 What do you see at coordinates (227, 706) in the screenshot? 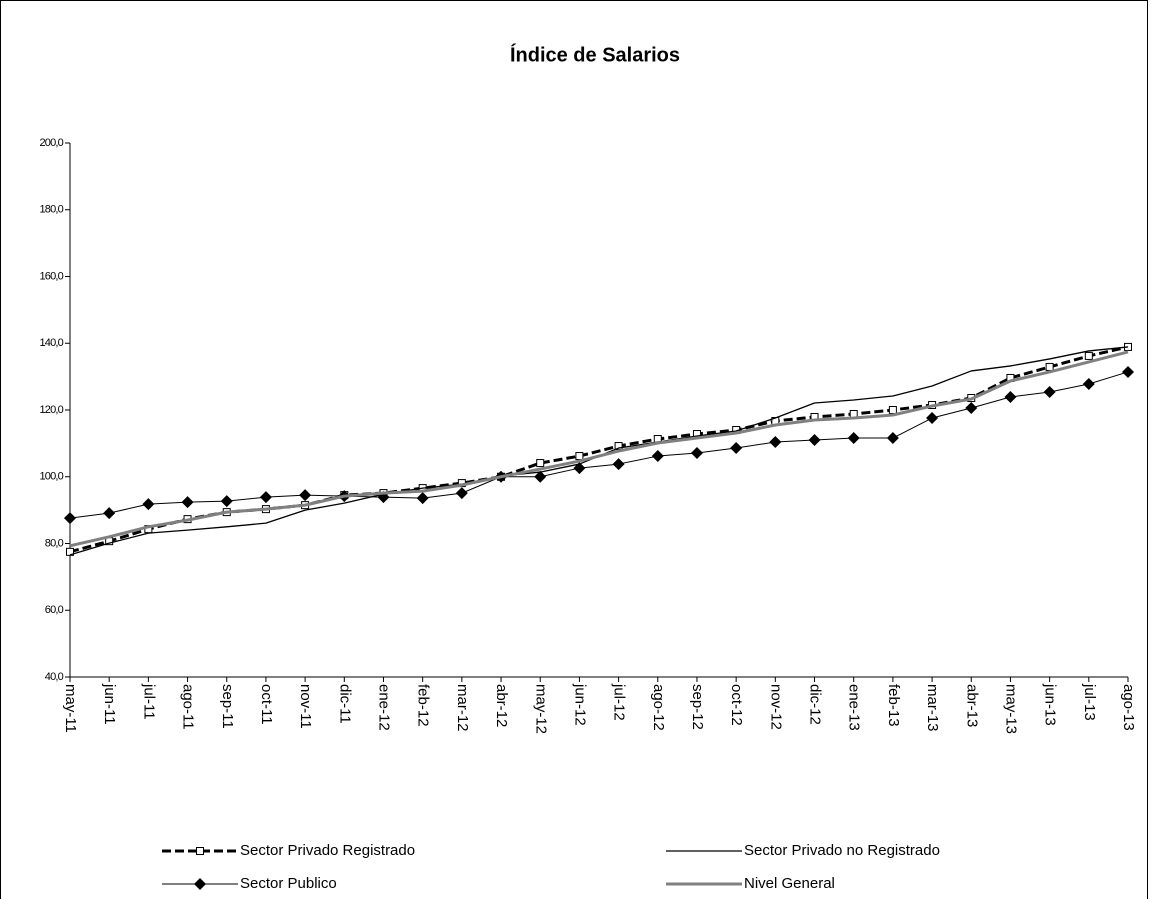
I see `x-tick-label: sep-11` at bounding box center [227, 706].